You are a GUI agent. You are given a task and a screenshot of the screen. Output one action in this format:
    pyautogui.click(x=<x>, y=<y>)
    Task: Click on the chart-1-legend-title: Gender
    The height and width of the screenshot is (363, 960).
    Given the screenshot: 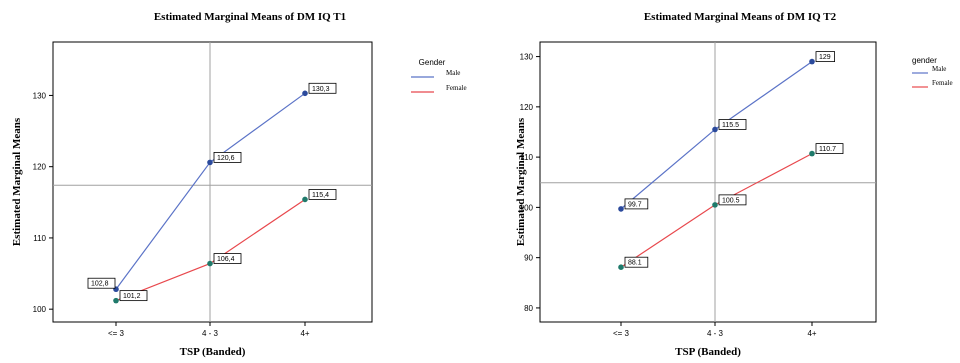 What is the action you would take?
    pyautogui.click(x=432, y=62)
    